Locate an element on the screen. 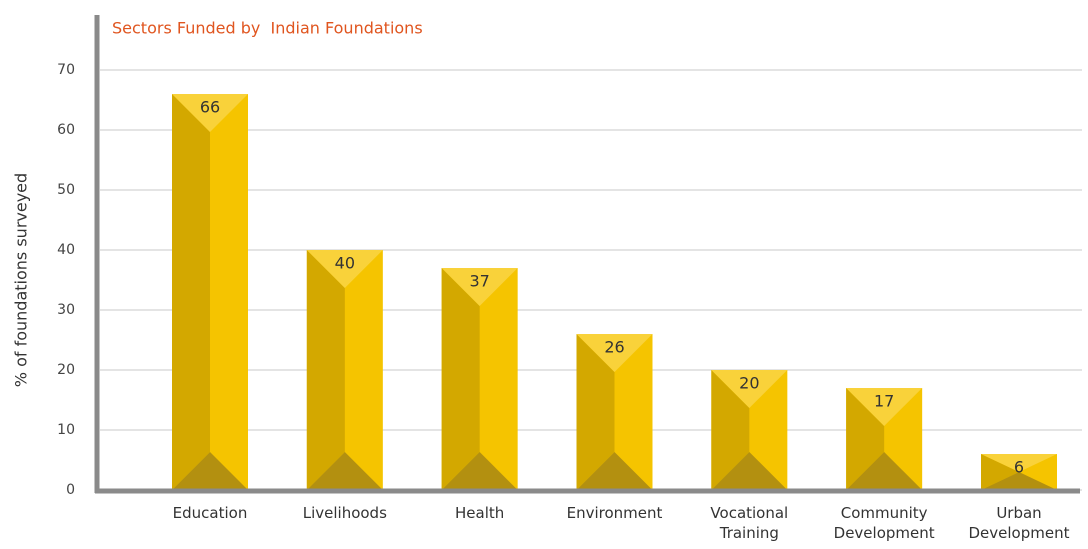  y-tick-label: 20 is located at coordinates (66, 370).